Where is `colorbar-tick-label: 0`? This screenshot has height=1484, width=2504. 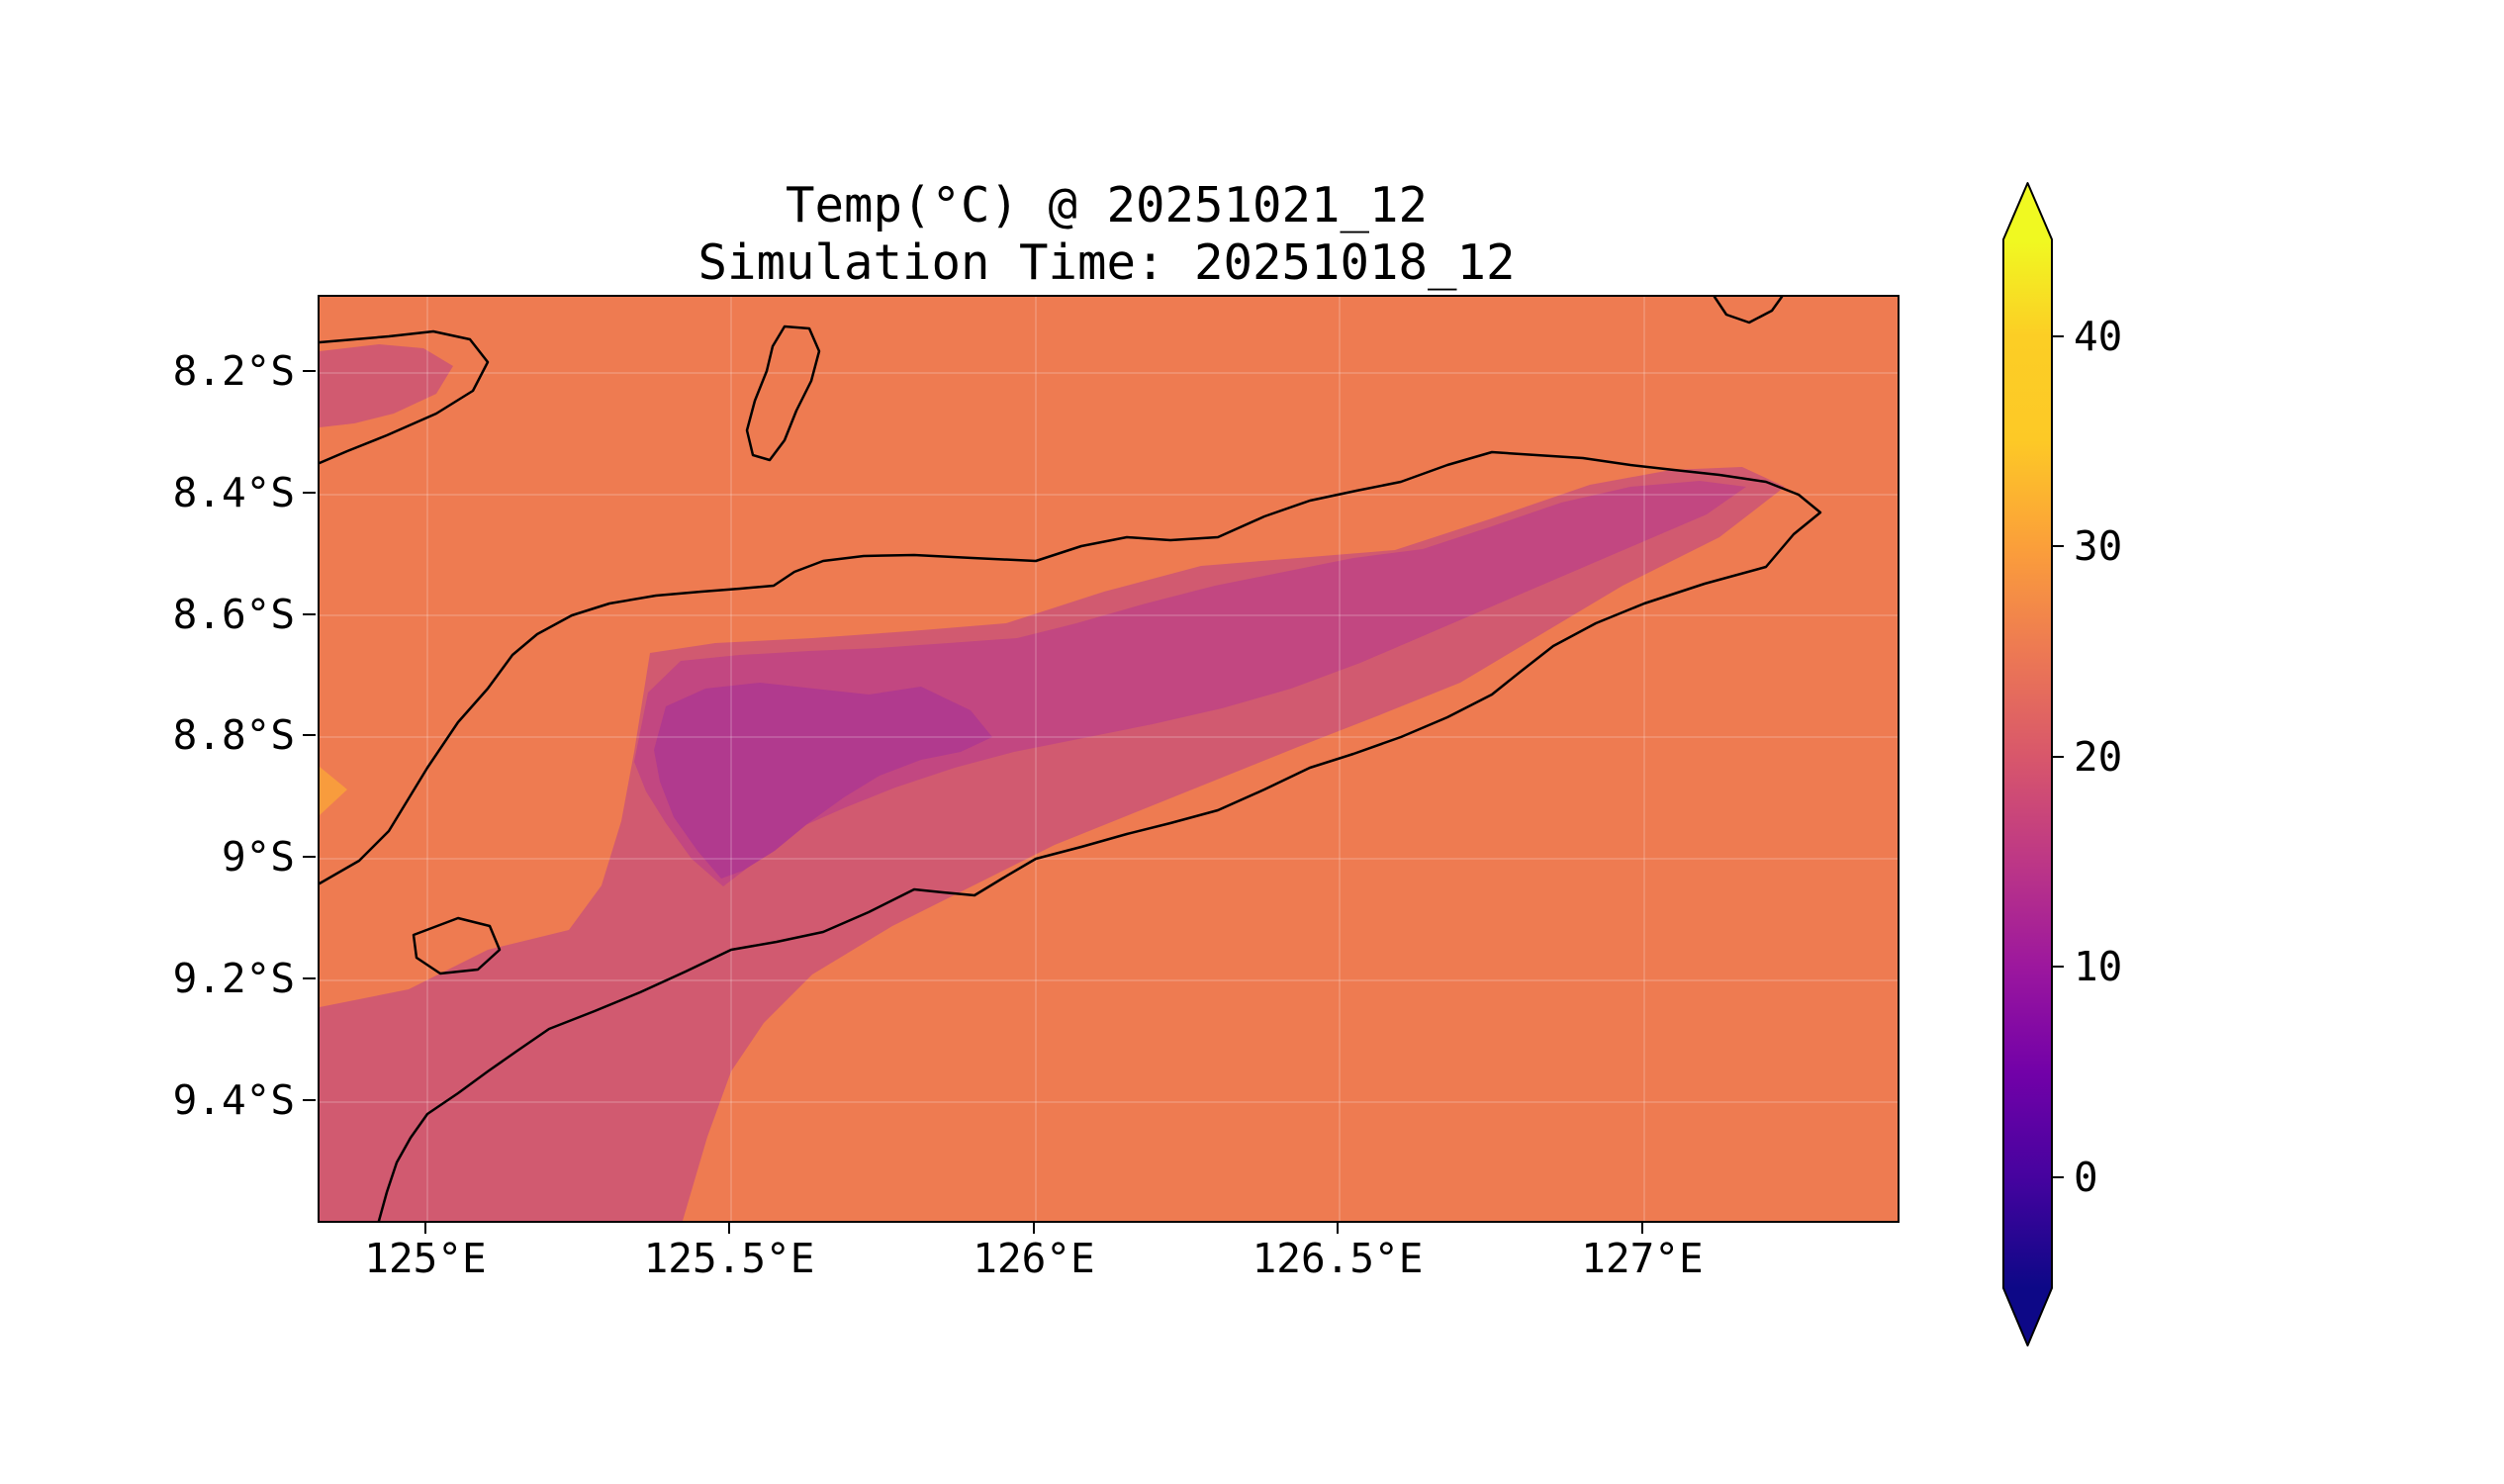 colorbar-tick-label: 0 is located at coordinates (2086, 1177).